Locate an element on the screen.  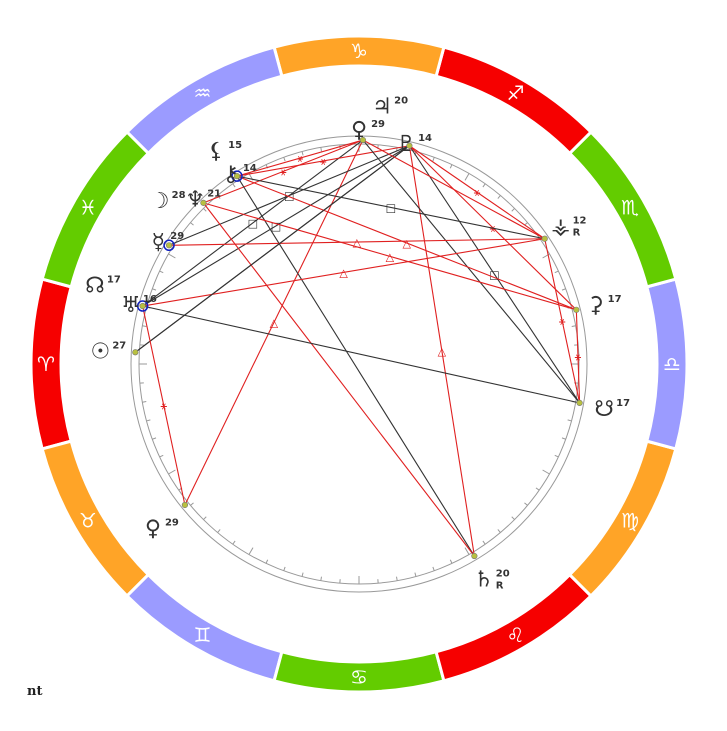
planet-point-neptune is located at coordinates (203, 202).